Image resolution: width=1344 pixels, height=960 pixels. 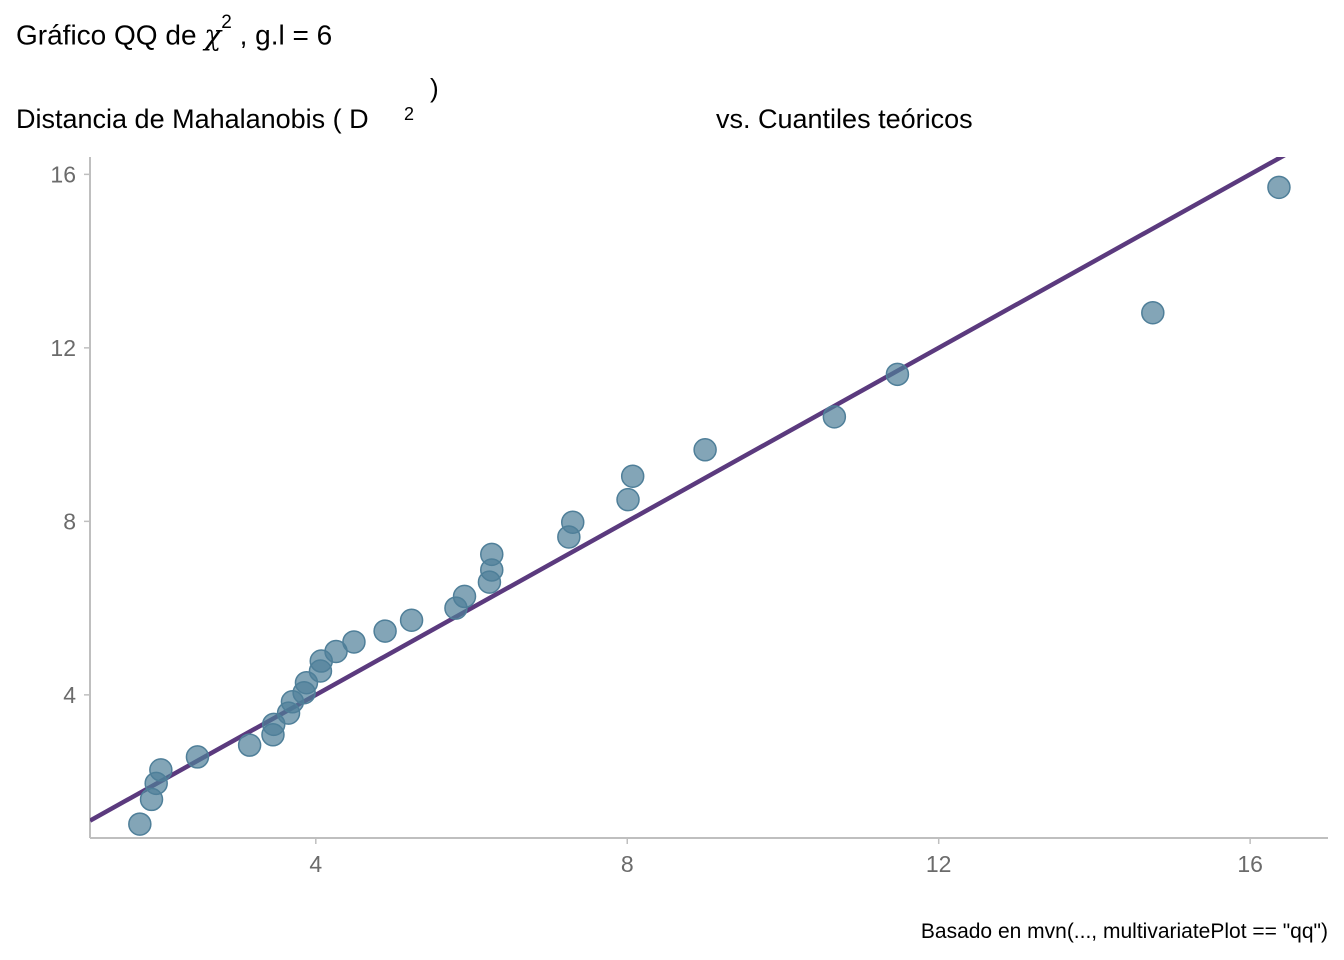 What do you see at coordinates (69, 521) in the screenshot?
I see `y-tick-label: 8` at bounding box center [69, 521].